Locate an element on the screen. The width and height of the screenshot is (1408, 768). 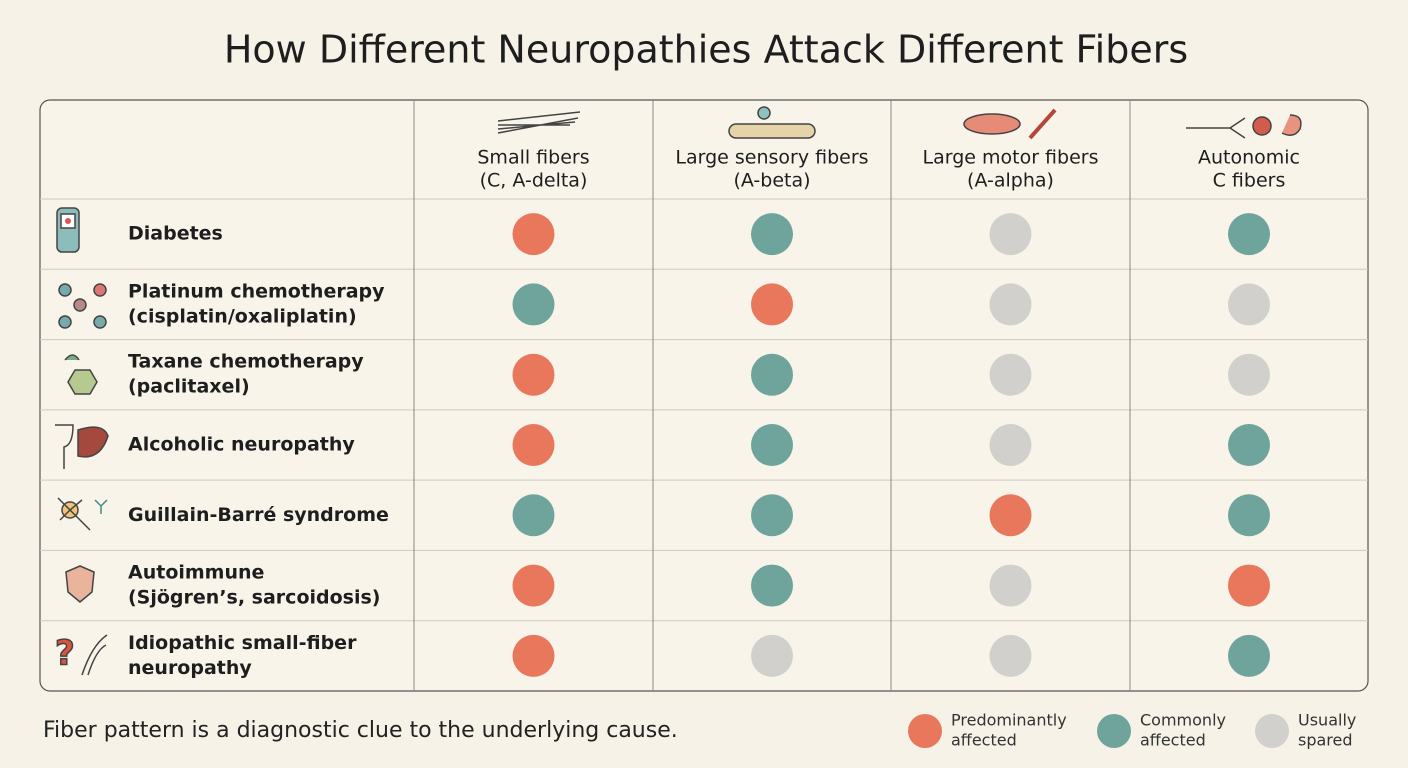
row-label: (Sjögren’s, sarcoidosis) is located at coordinates (254, 598).